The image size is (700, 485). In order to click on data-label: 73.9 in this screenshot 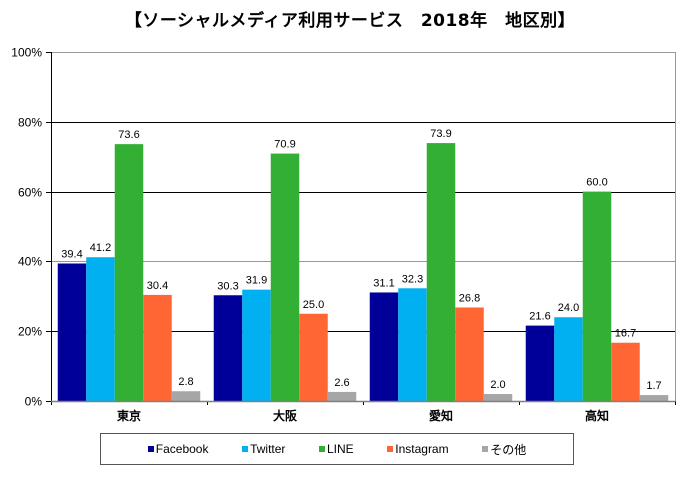, I will do `click(440, 134)`.